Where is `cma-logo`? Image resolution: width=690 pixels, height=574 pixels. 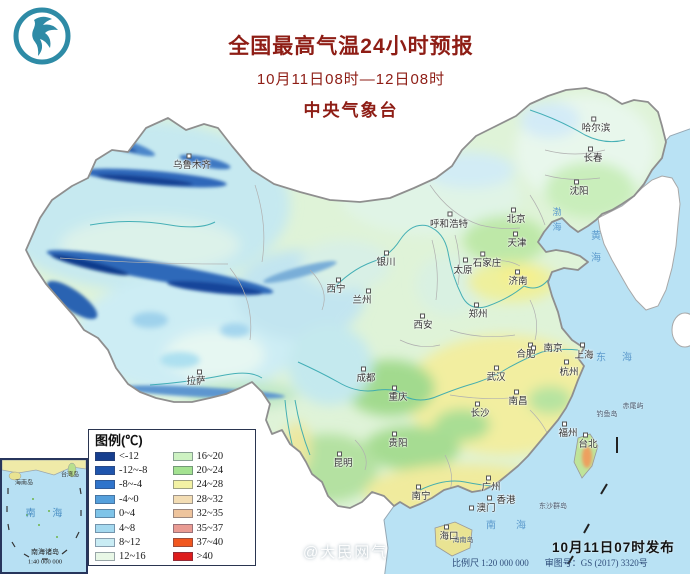 cma-logo is located at coordinates (42, 36).